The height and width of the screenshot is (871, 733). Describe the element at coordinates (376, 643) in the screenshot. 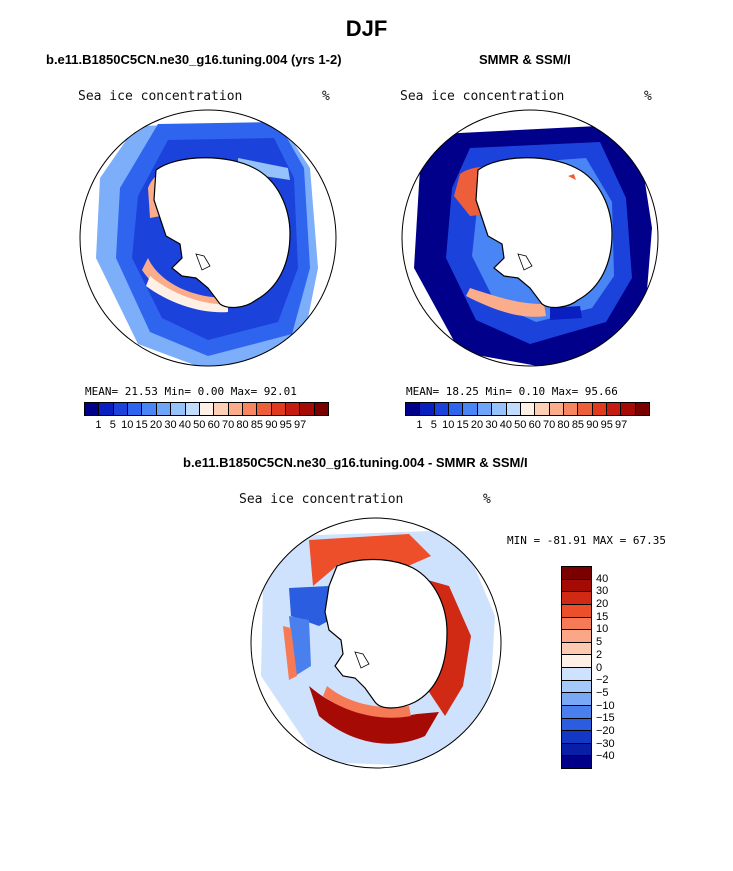

I see `diff-map` at that location.